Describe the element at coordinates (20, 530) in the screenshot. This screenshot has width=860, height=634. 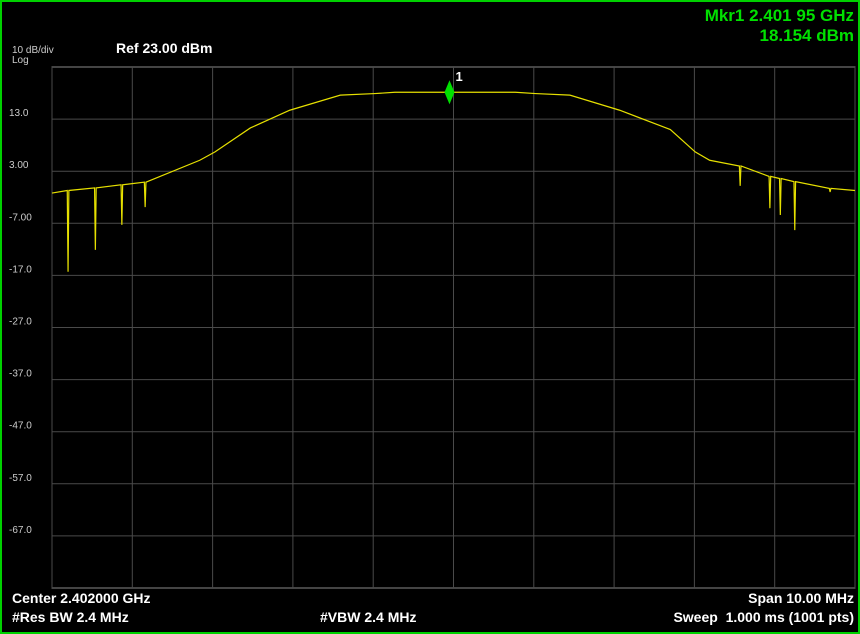
I see `y-tick-label: -67.0` at that location.